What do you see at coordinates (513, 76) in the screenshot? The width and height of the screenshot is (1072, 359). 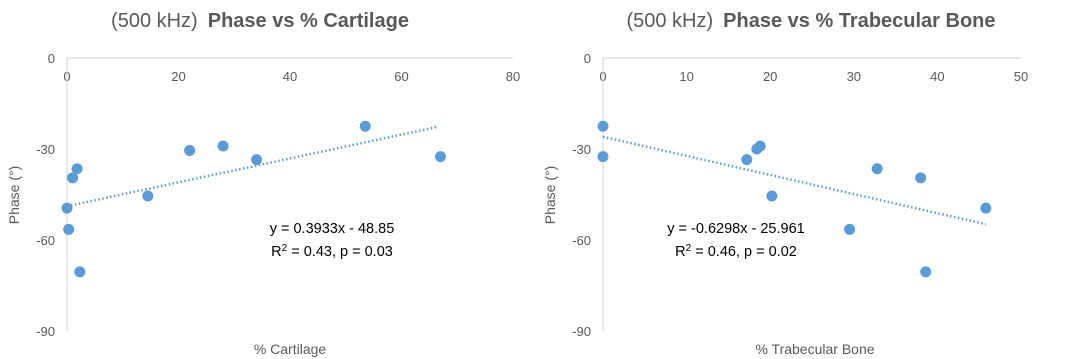 I see `x-tick-label: 80` at bounding box center [513, 76].